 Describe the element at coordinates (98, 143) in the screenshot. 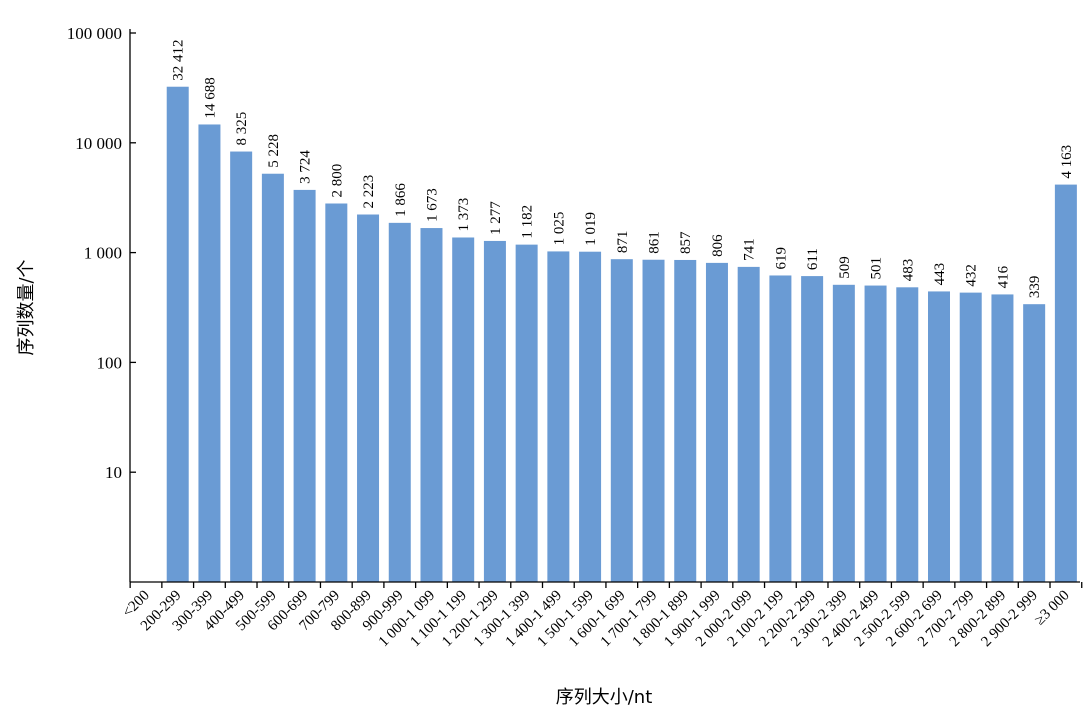

I see `y-tick-label: 10 000` at that location.